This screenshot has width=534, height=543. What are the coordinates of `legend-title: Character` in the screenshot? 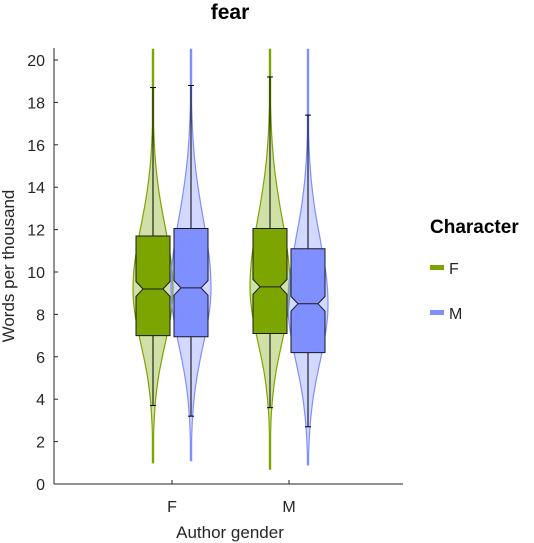 It's located at (474, 227).